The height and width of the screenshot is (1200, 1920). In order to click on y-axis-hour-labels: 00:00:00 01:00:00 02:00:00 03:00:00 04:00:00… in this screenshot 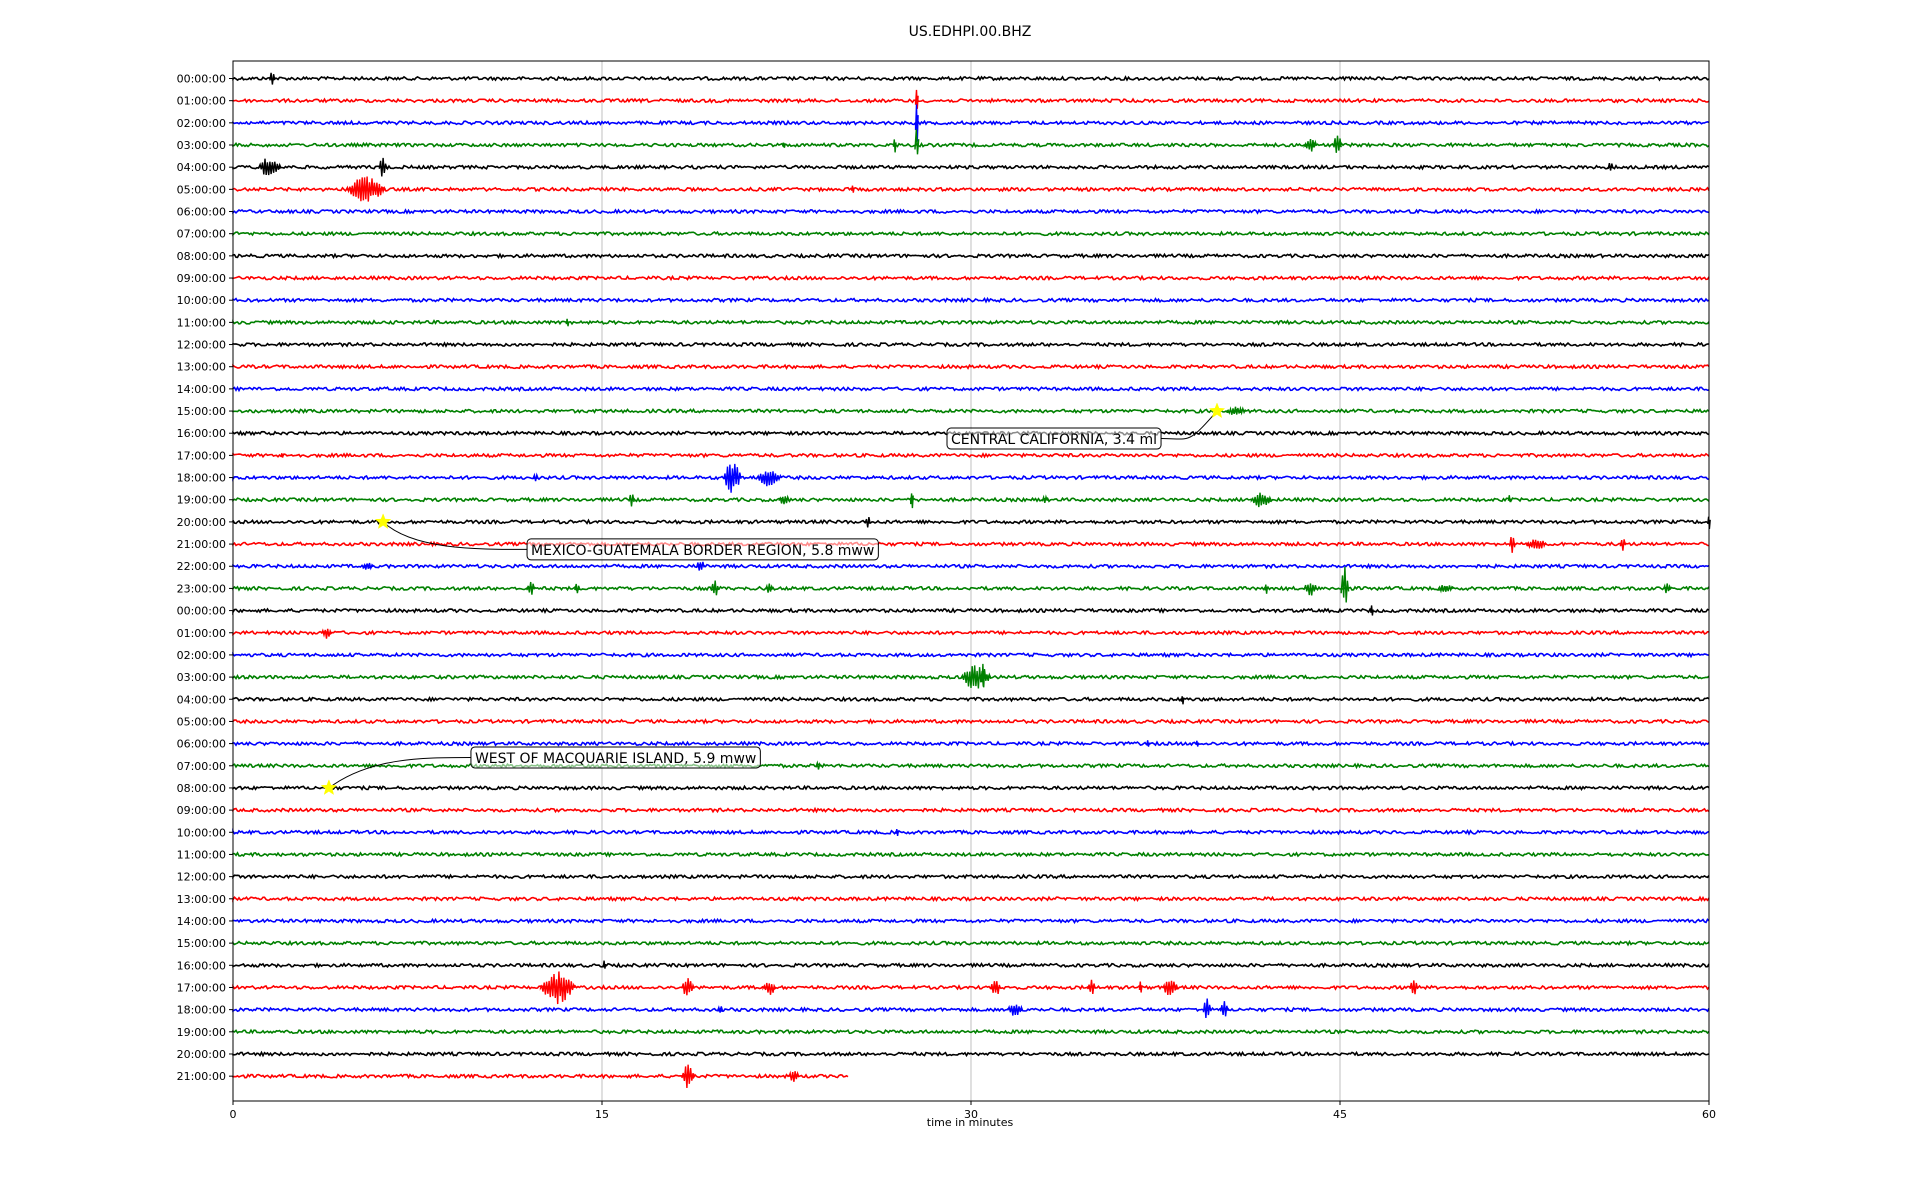, I will do `click(205, 578)`.